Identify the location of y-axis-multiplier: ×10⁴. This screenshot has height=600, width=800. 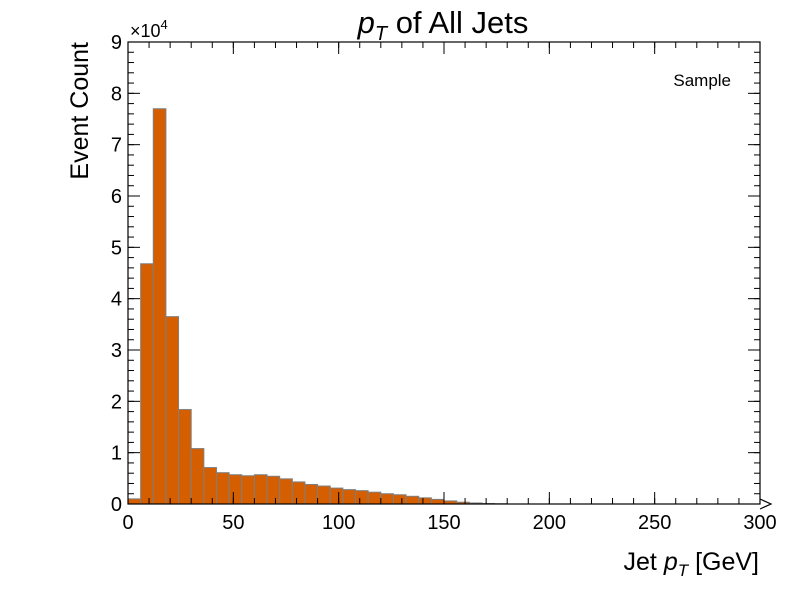
(149, 29).